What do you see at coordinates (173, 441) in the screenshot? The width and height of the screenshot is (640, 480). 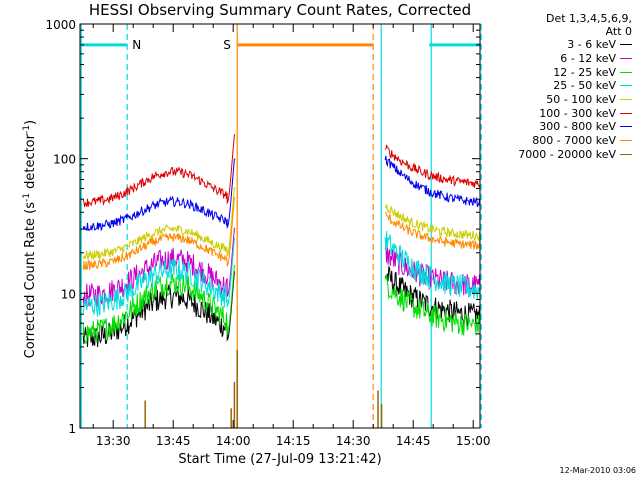 I see `x-tick-label: 13:45` at bounding box center [173, 441].